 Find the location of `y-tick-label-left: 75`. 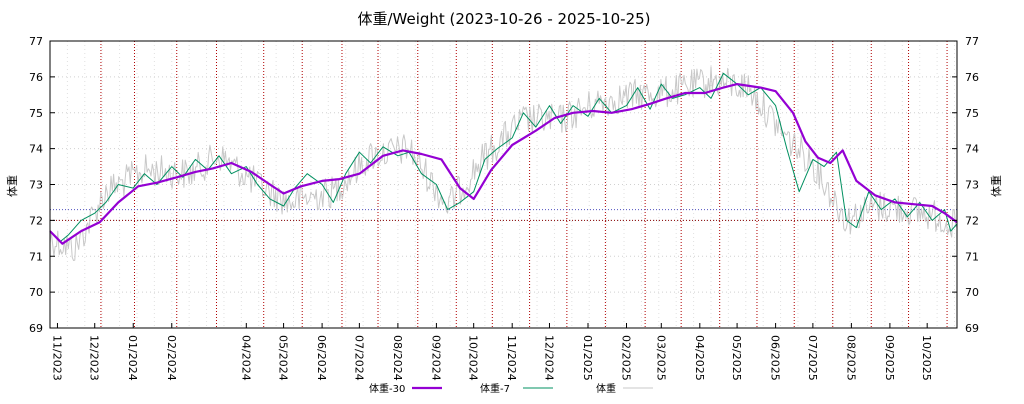

y-tick-label-left: 75 is located at coordinates (36, 113).